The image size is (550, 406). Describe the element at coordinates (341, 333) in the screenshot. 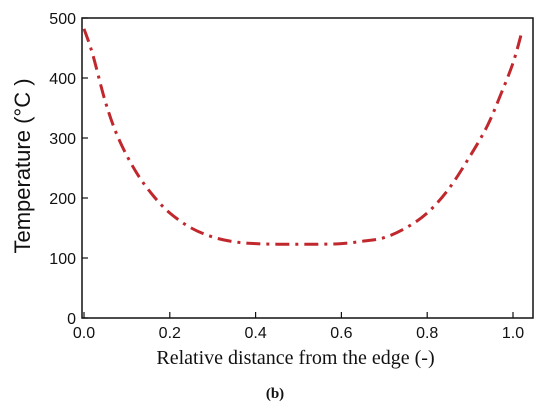

I see `x-tick-label: 0.6` at that location.